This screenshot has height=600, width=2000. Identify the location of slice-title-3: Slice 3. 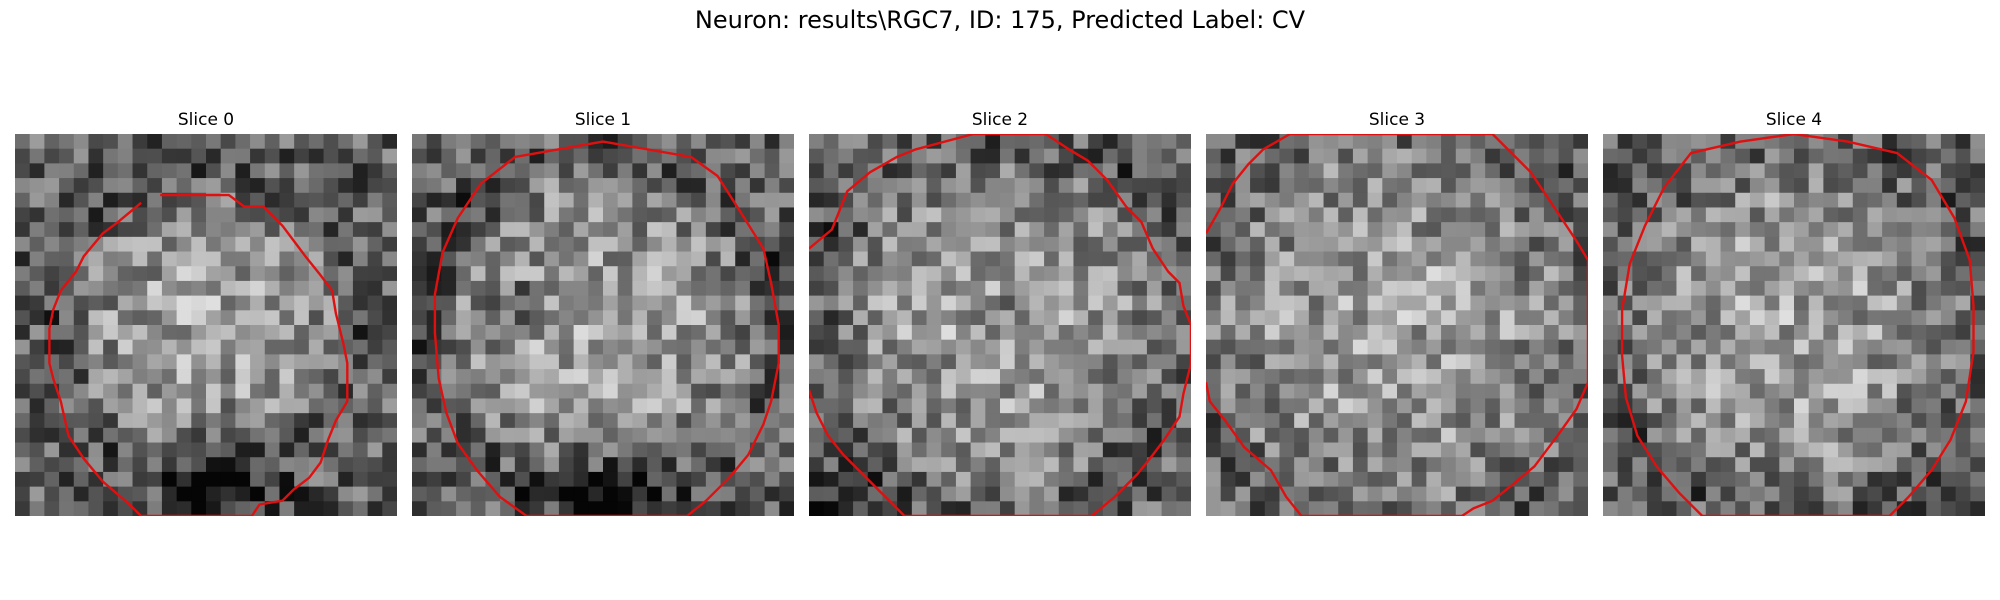
(1397, 120).